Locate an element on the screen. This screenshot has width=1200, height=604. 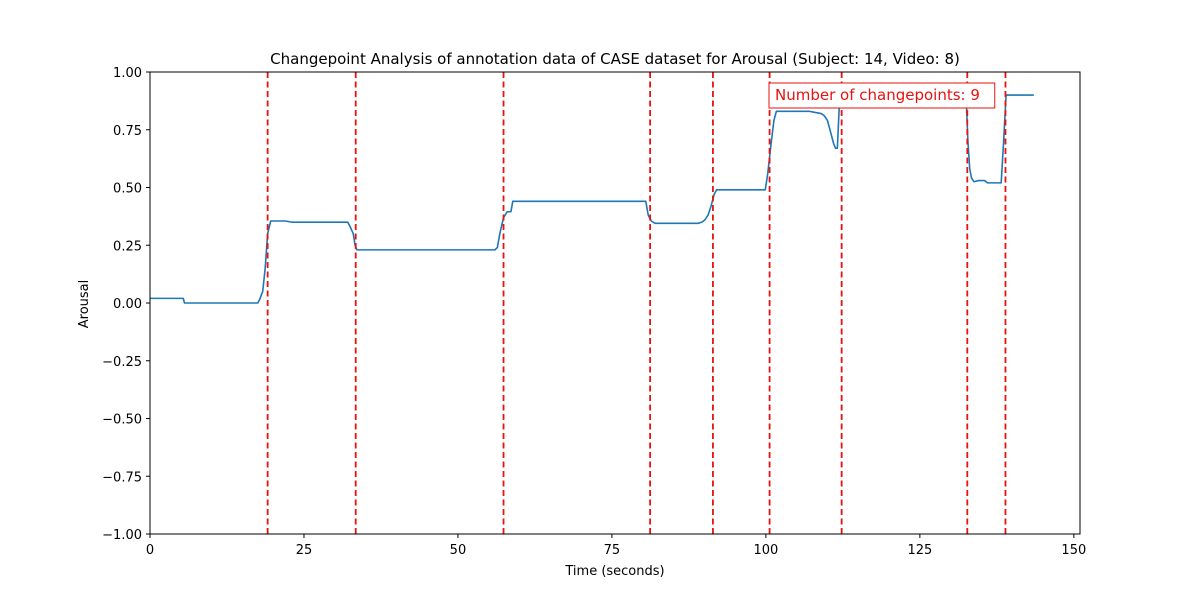
y-tick-label: 1.00 is located at coordinates (127, 73).